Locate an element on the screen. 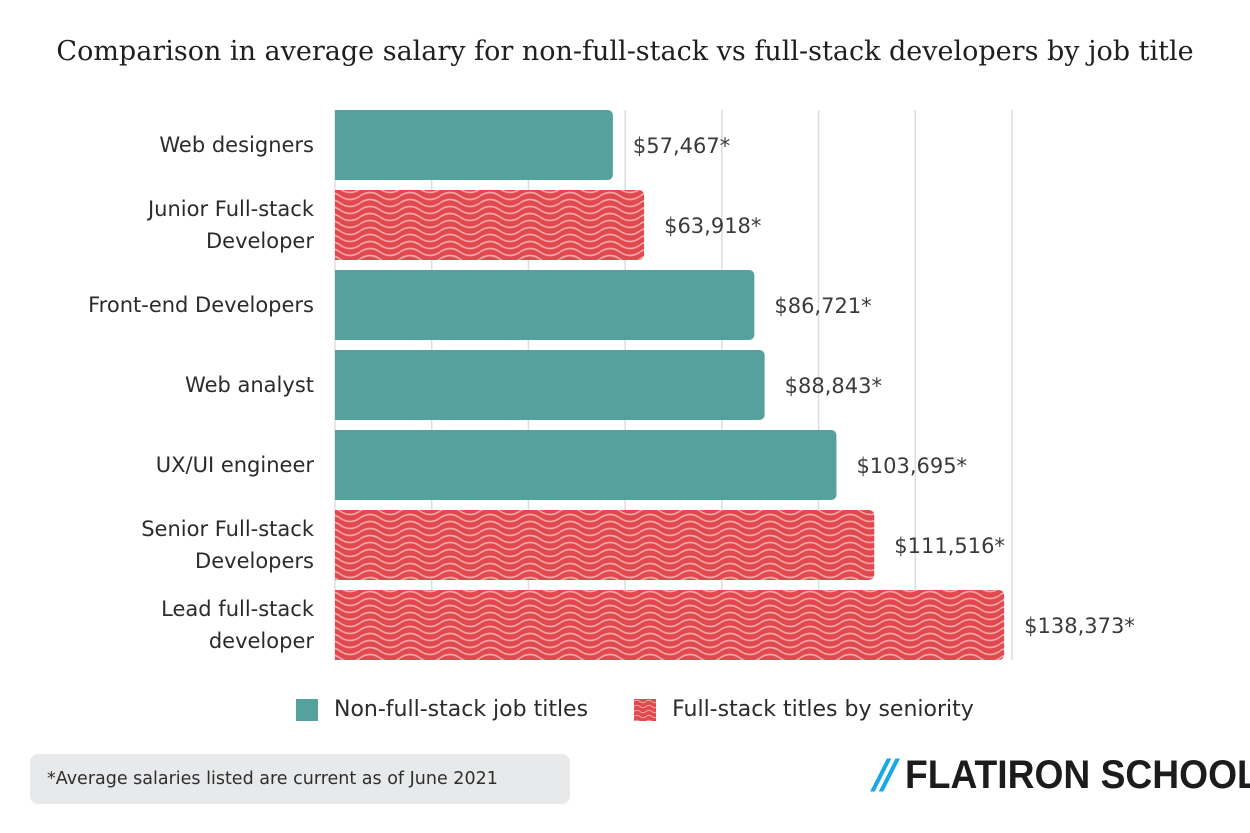 Image resolution: width=1250 pixels, height=833 pixels. value-label-2: $86,721* is located at coordinates (822, 306).